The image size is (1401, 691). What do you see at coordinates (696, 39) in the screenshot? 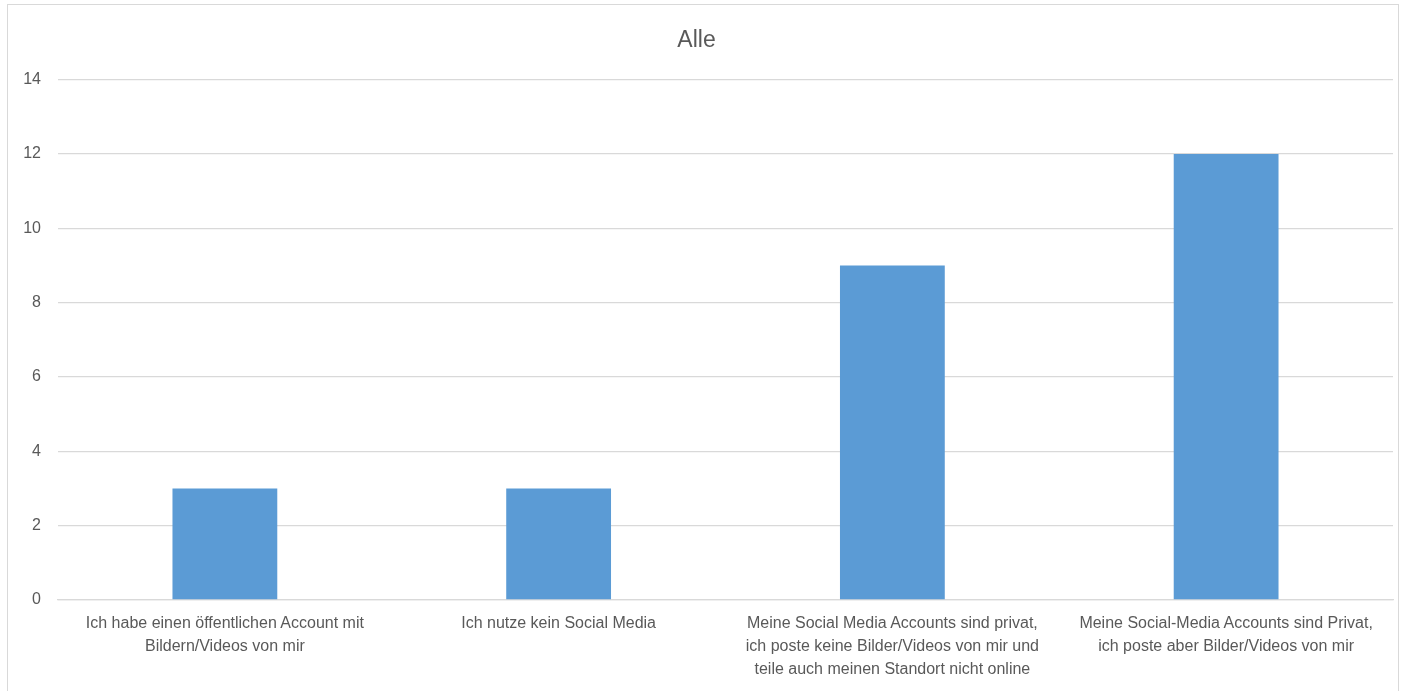
I see `chart-title: Alle` at bounding box center [696, 39].